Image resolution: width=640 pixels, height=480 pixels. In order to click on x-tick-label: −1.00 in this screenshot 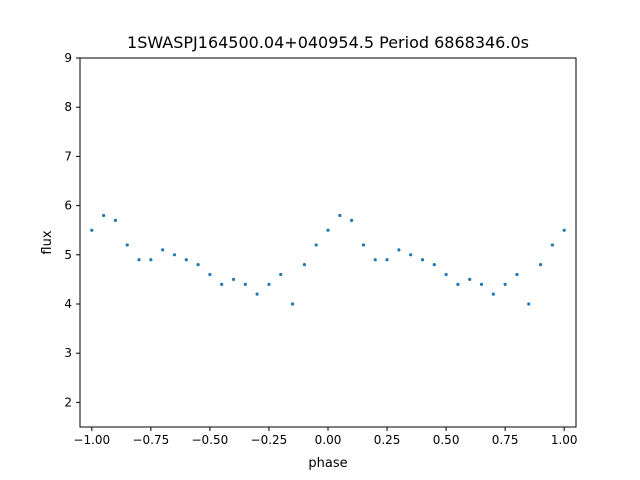, I will do `click(91, 440)`.